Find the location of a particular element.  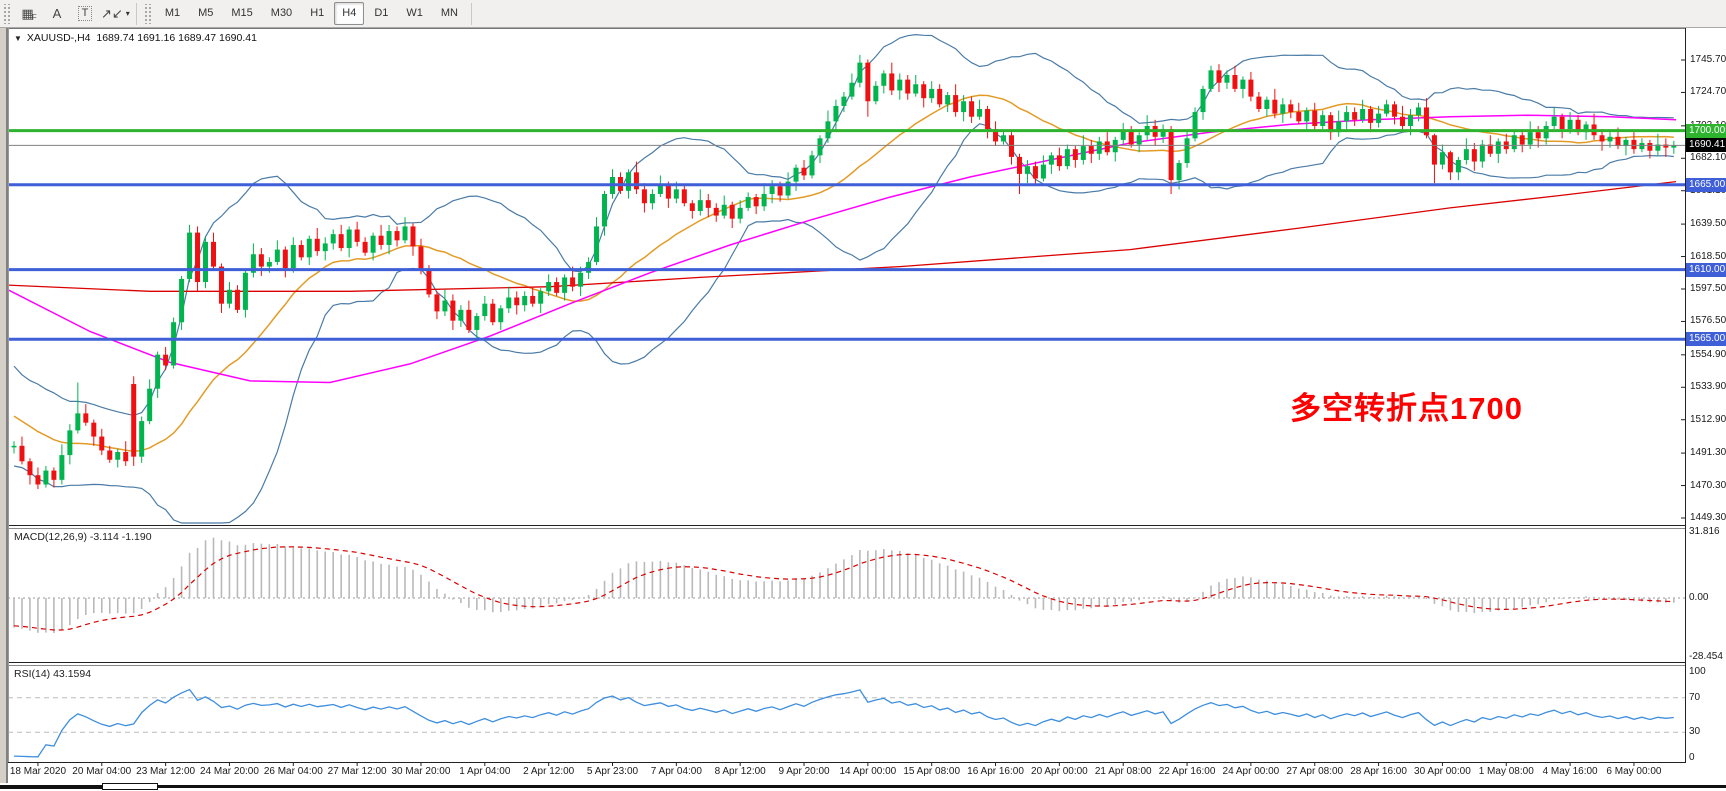

tf-button-d1: D1 is located at coordinates (381, 13).